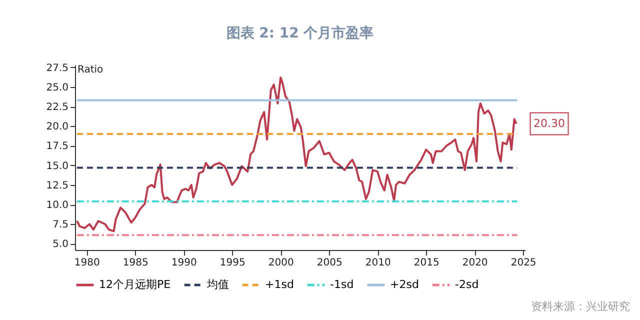  Describe the element at coordinates (279, 284) in the screenshot. I see `legend-label: +1sd` at that location.